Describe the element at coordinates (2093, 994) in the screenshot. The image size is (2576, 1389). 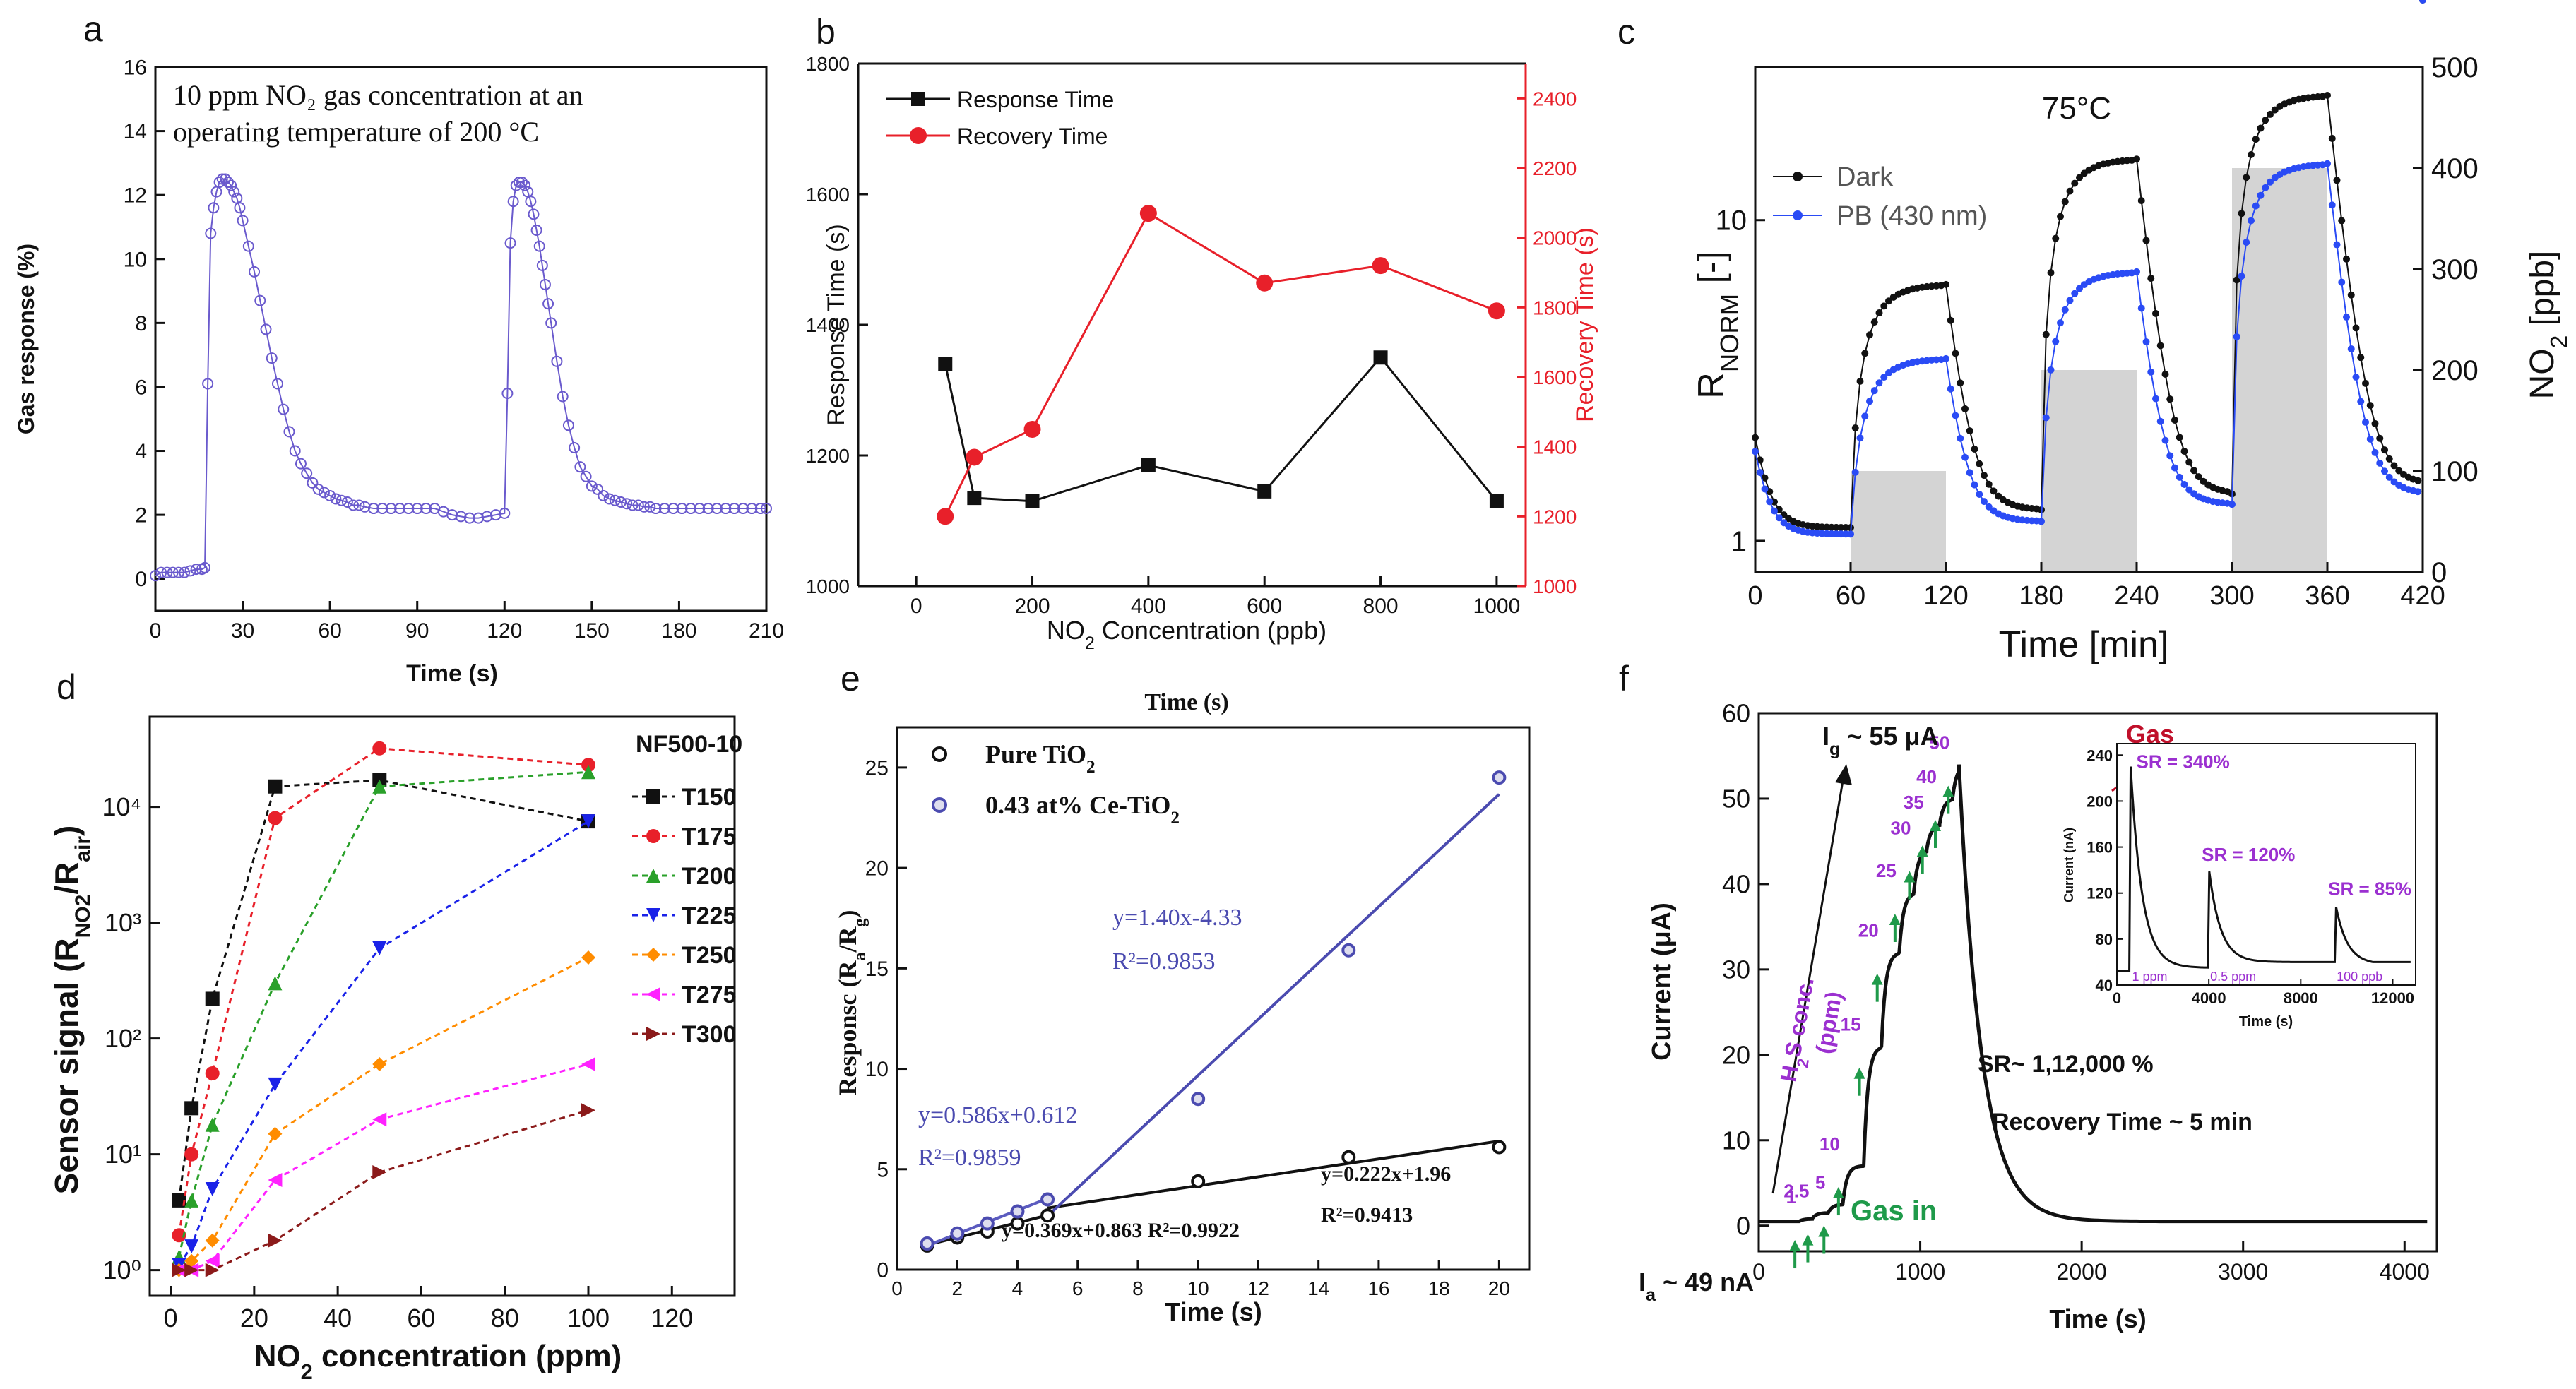
I see `series-line-current` at that location.